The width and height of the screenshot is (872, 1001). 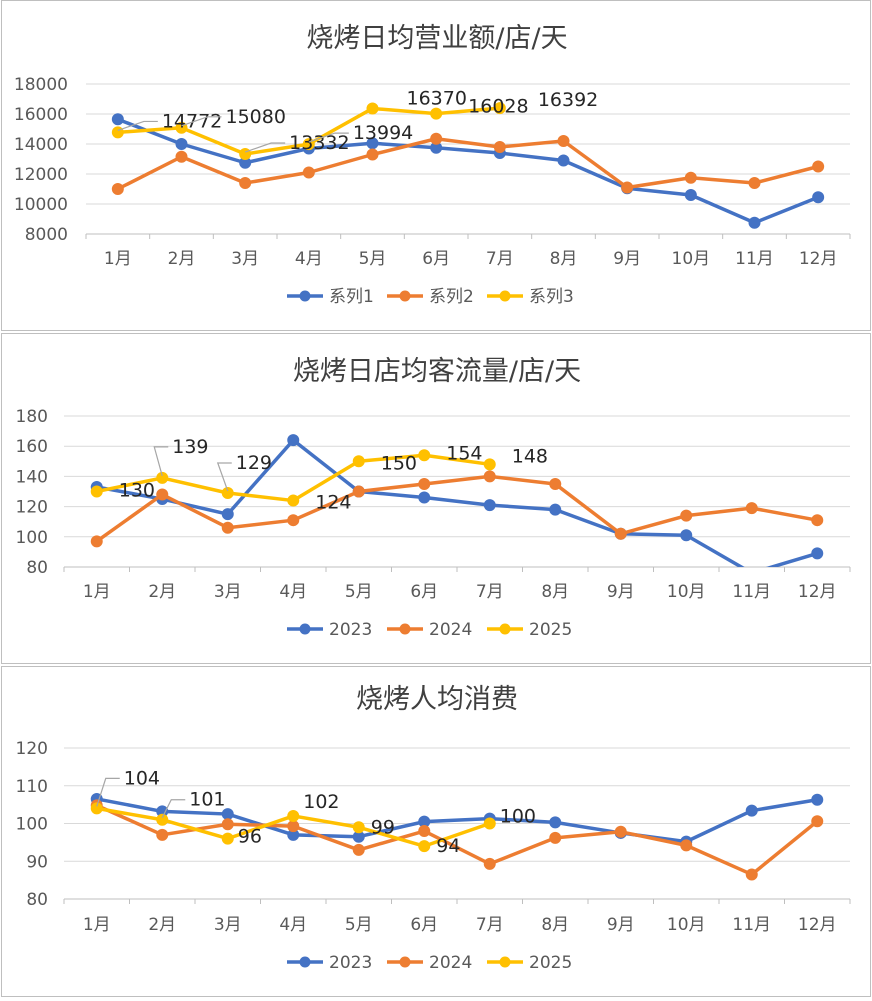 I want to click on series-line-系列2, so click(x=468, y=164).